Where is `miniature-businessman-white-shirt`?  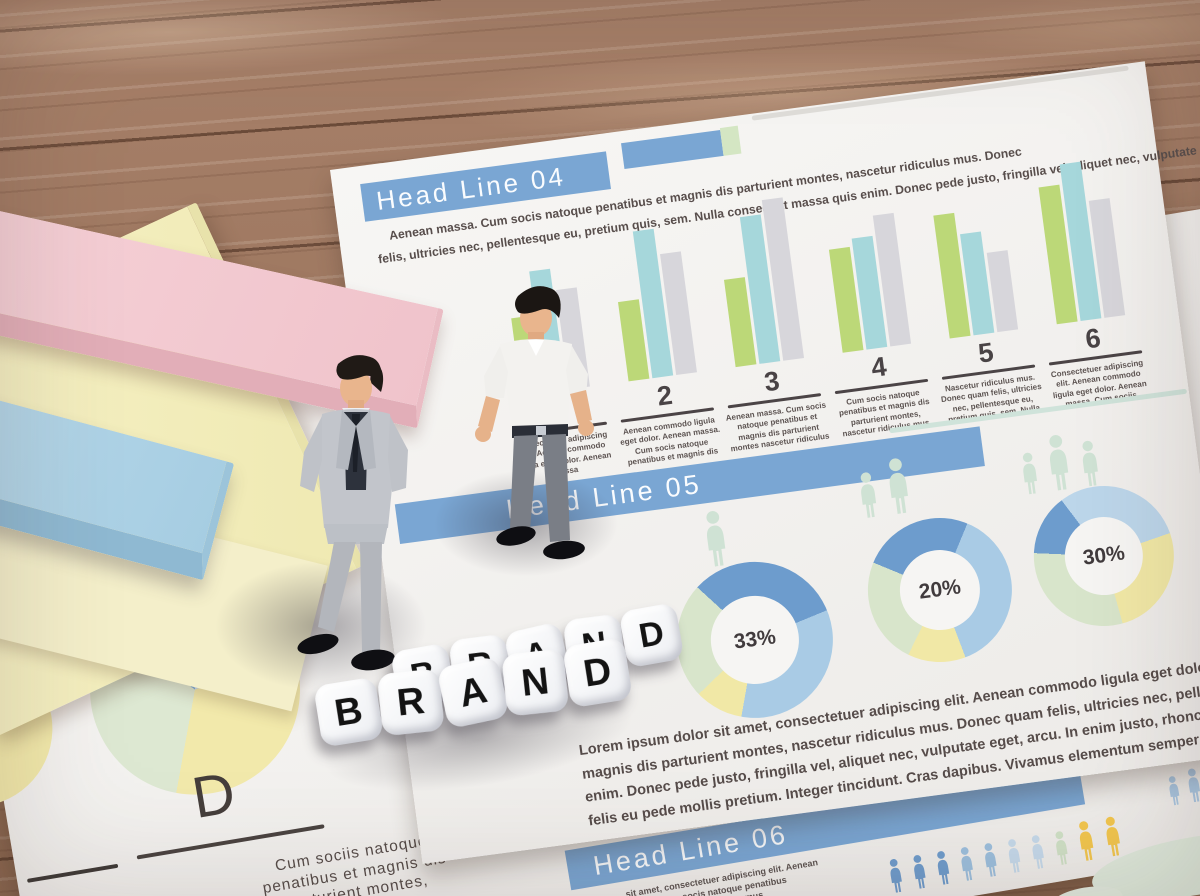
miniature-businessman-white-shirt is located at coordinates (531, 430).